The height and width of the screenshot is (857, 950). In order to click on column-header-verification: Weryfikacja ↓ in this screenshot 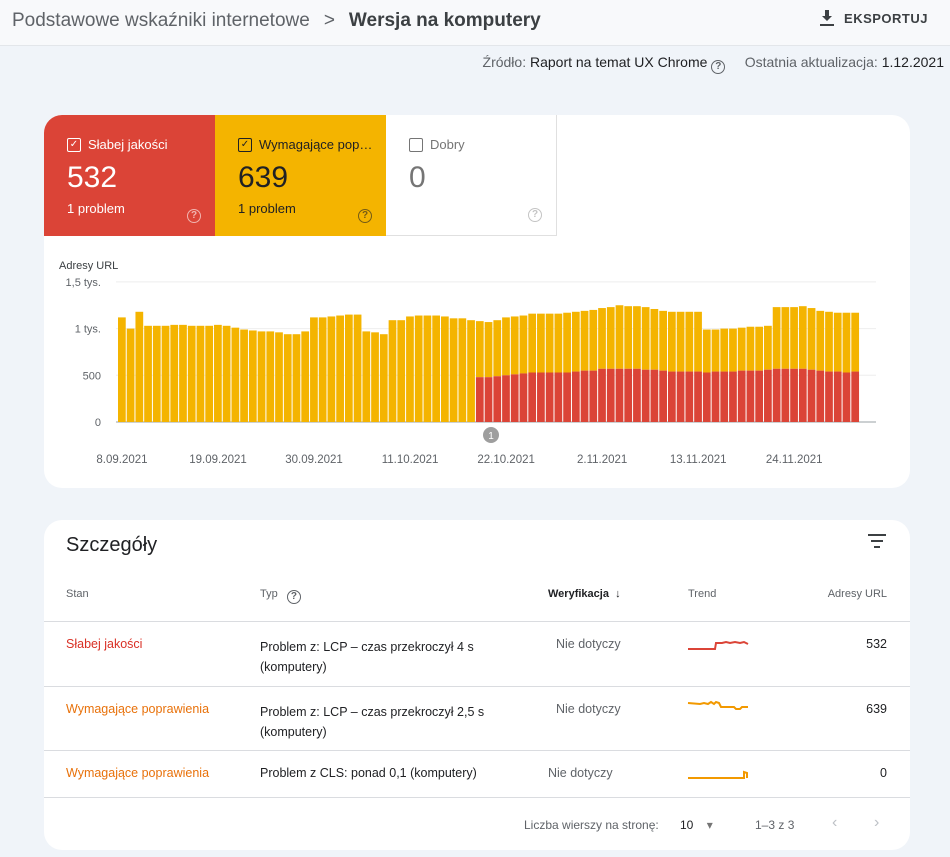, I will do `click(584, 594)`.